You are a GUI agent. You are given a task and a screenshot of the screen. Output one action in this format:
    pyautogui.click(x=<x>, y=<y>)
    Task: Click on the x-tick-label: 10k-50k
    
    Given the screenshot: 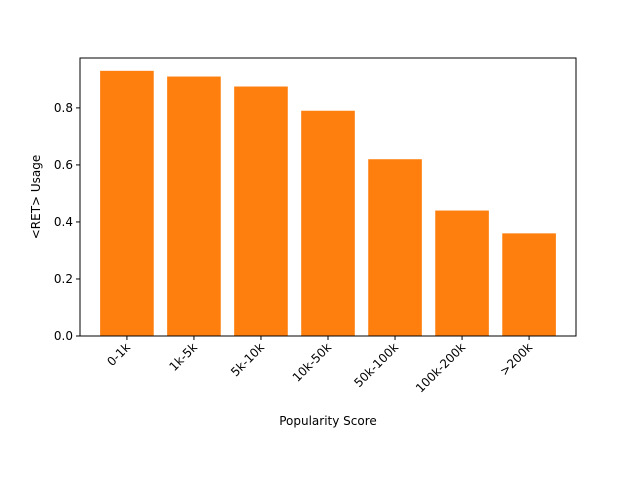 What is the action you would take?
    pyautogui.click(x=312, y=362)
    